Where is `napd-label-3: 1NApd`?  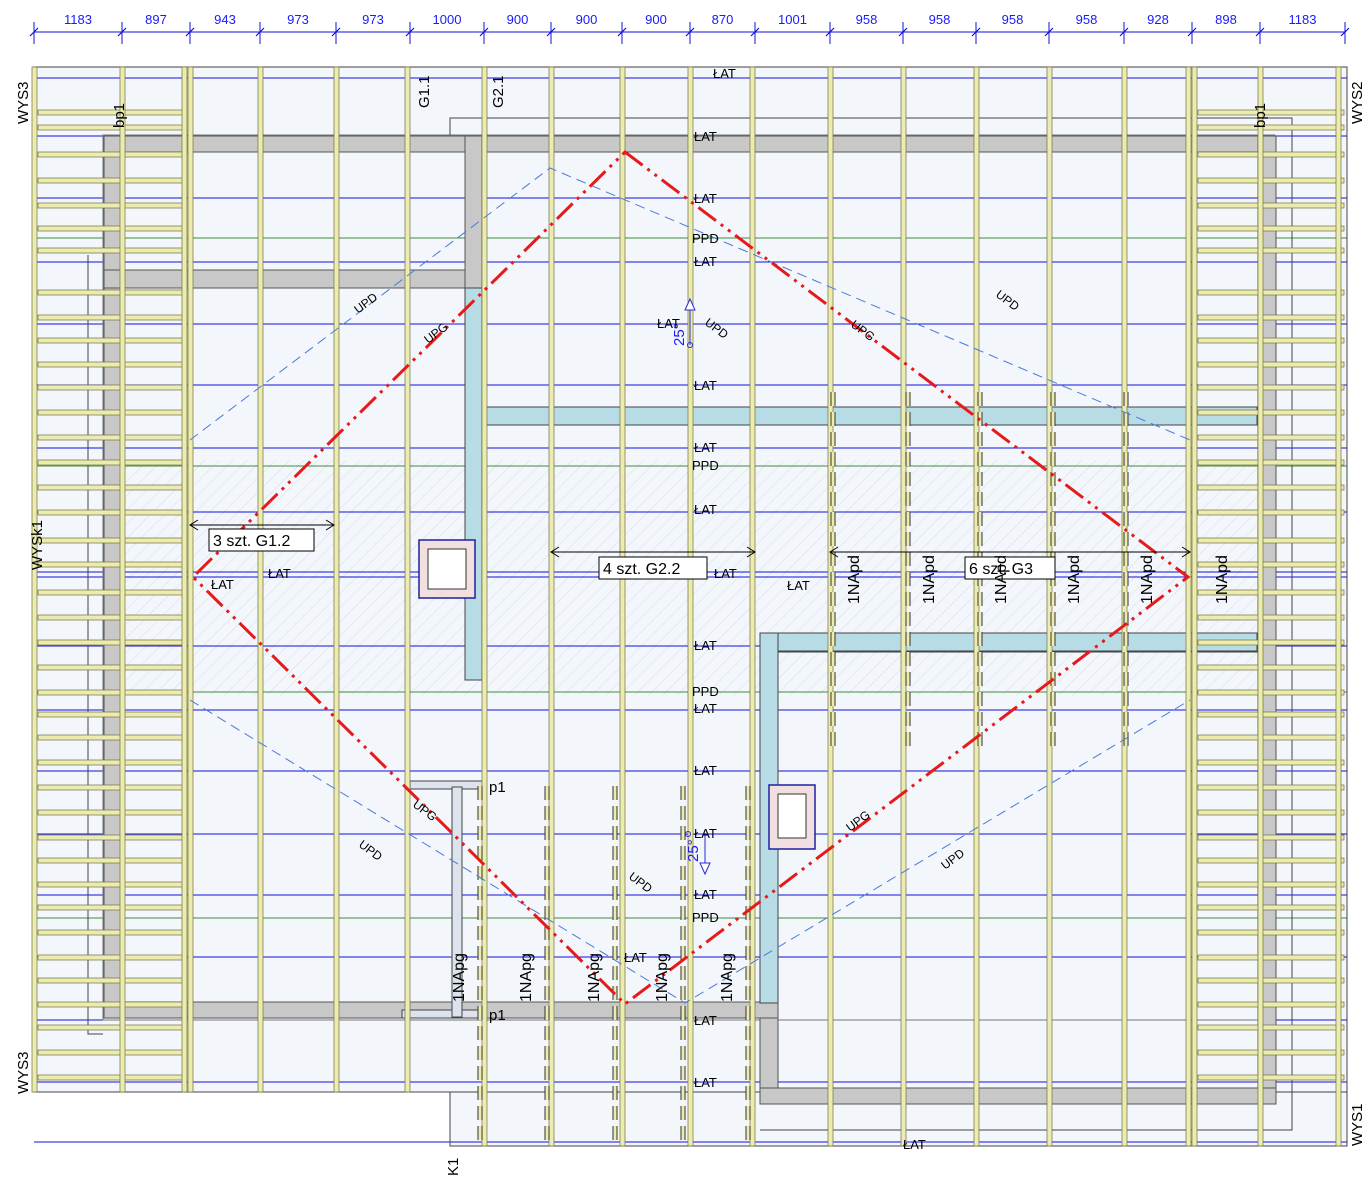
napd-label-3: 1NApd is located at coordinates (1074, 579).